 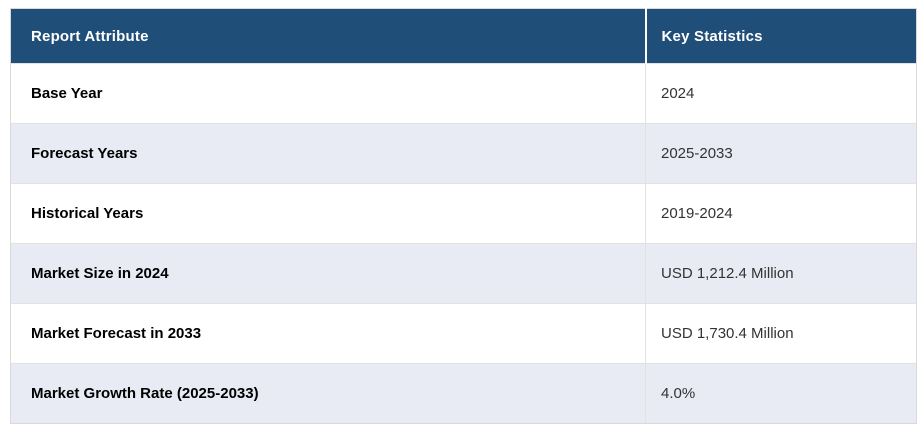 I want to click on table-row-base-year: Base Year 2024, so click(x=463, y=93).